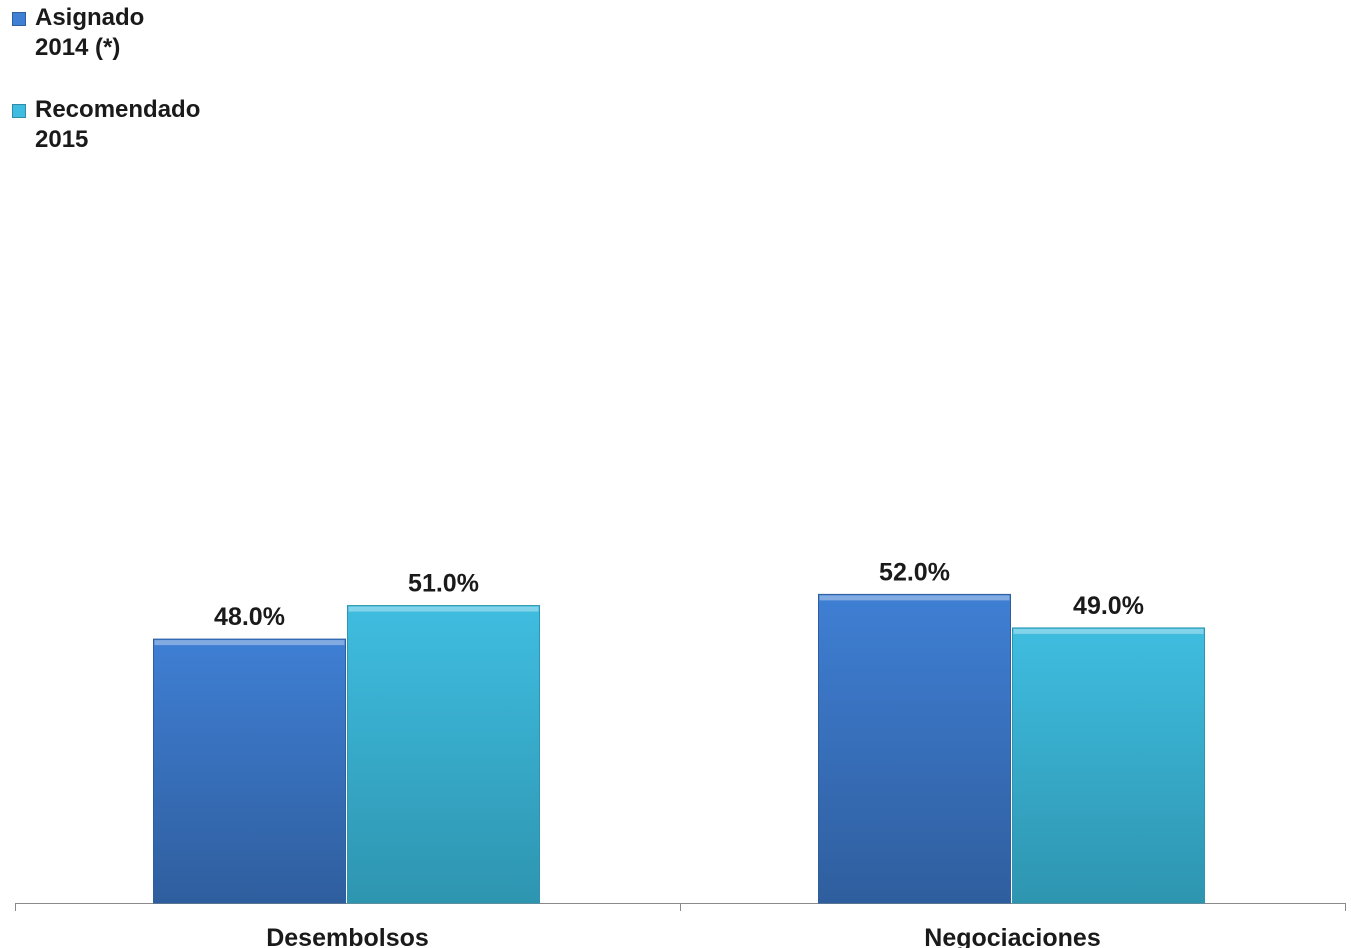 The height and width of the screenshot is (948, 1351). Describe the element at coordinates (62, 139) in the screenshot. I see `legend-label-recomendado-line2: 2015` at that location.